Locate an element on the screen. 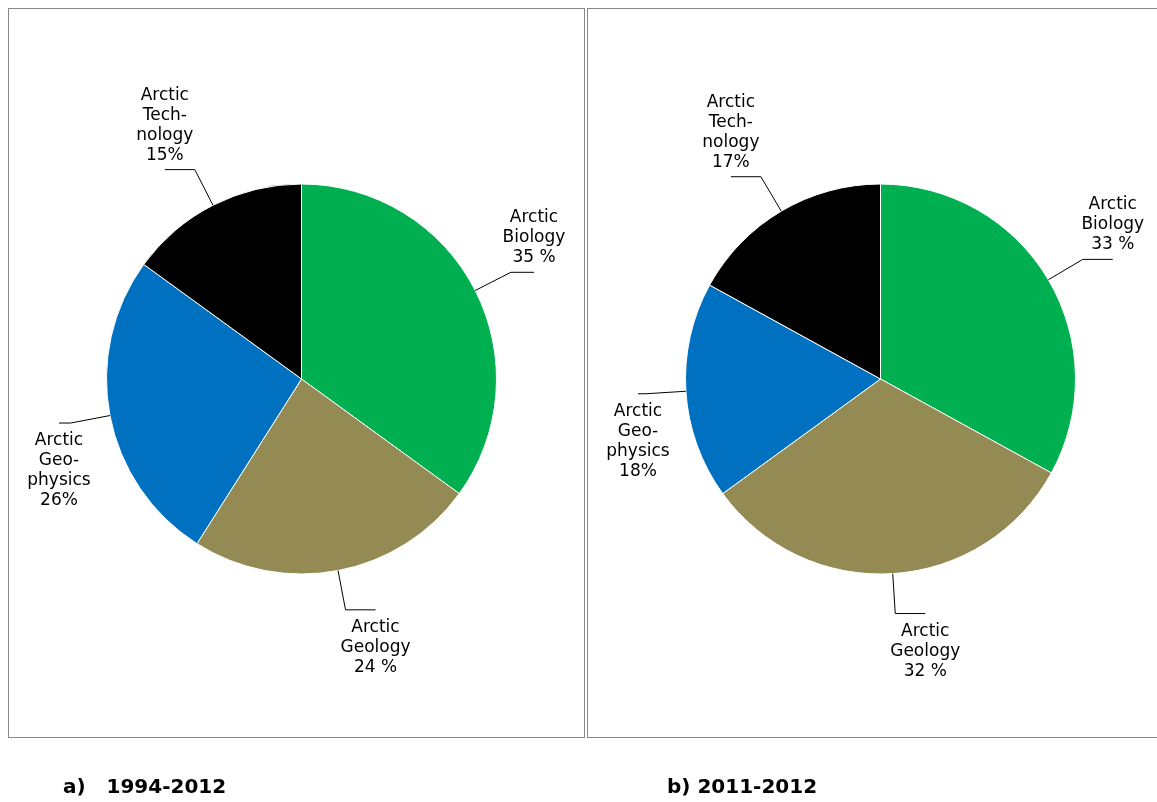 This screenshot has height=802, width=1157. data-label: 26% is located at coordinates (59, 499).